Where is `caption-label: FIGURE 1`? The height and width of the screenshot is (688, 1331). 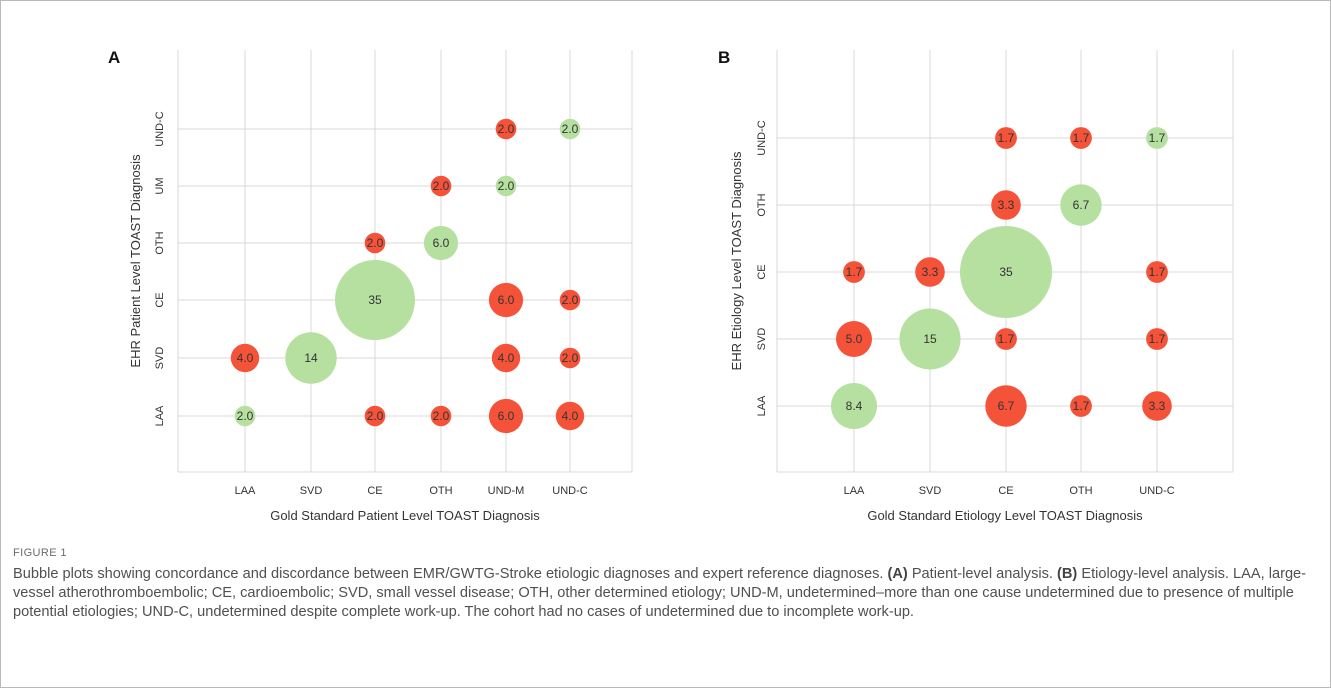
caption-label: FIGURE 1 is located at coordinates (40, 553).